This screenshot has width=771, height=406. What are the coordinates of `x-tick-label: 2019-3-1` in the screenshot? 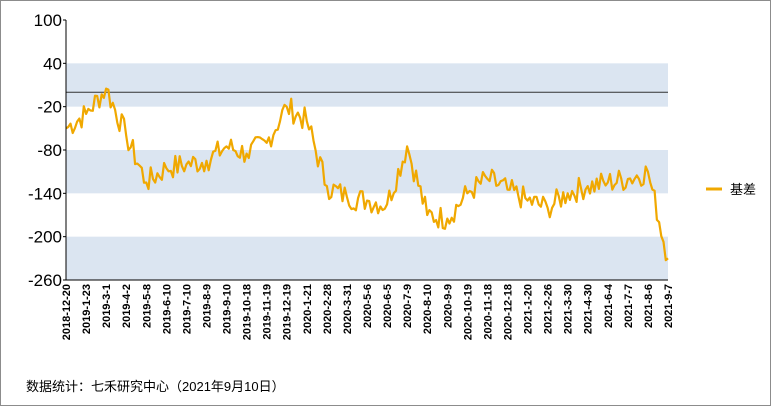 It's located at (107, 306).